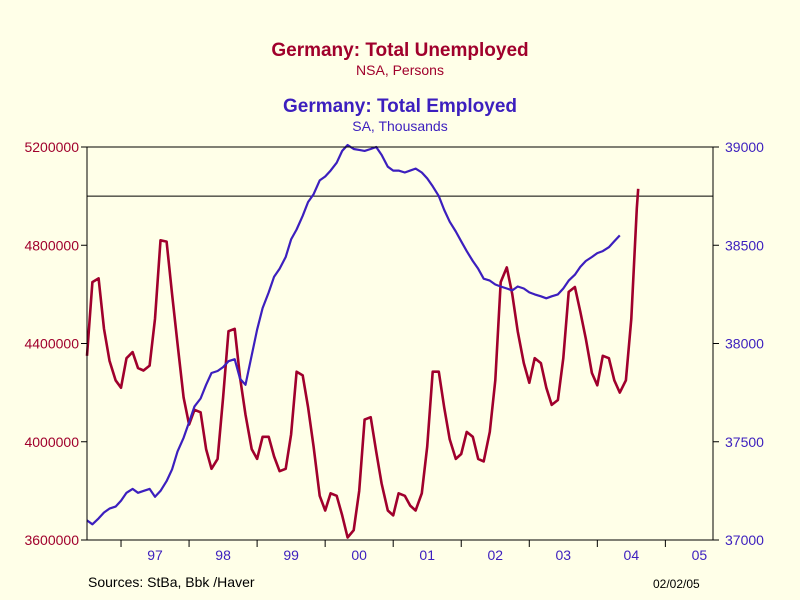  I want to click on left-tick-label: 5200000, so click(51, 147).